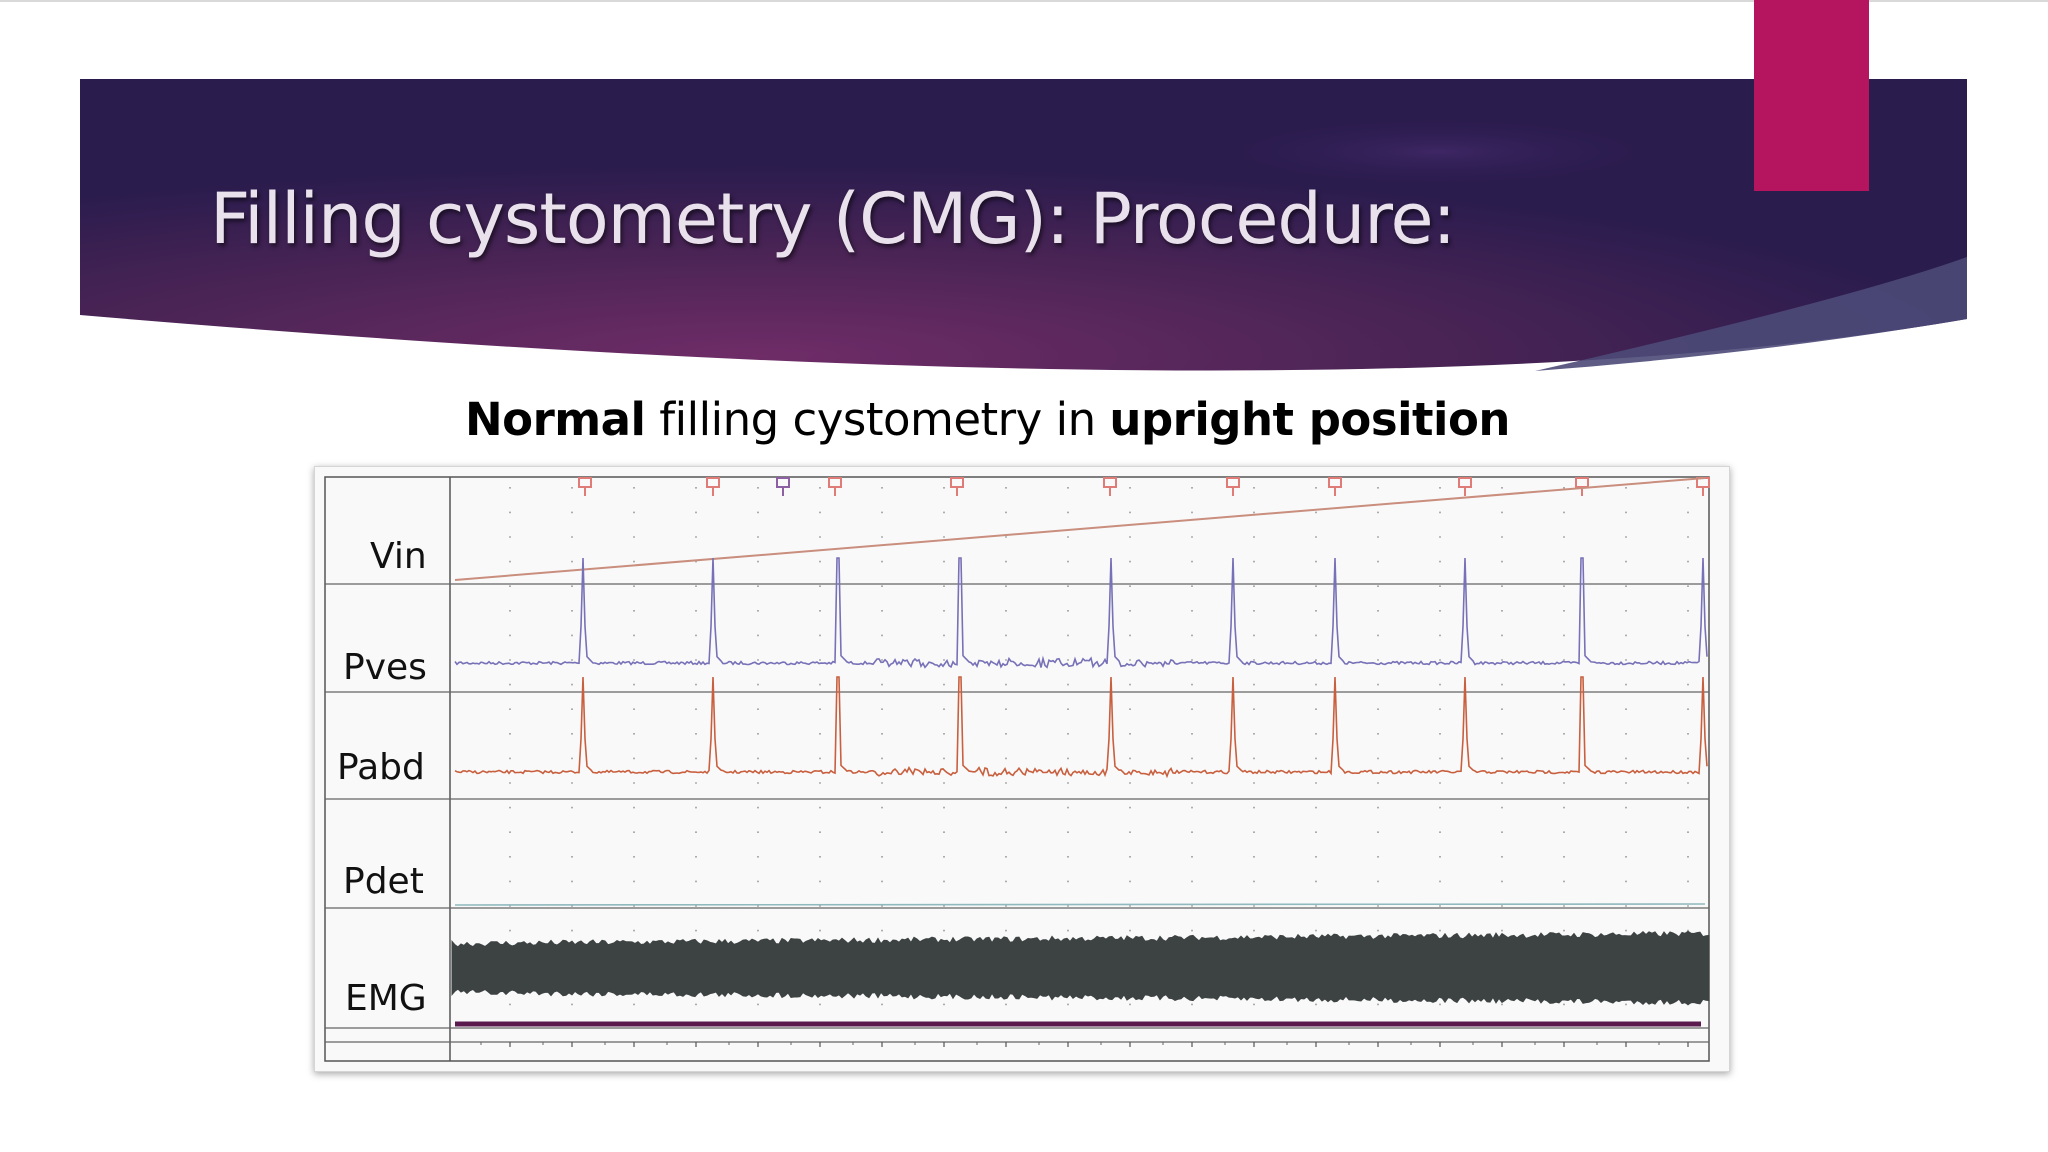 This screenshot has height=1152, width=2048. I want to click on accent-bar, so click(1811, 95).